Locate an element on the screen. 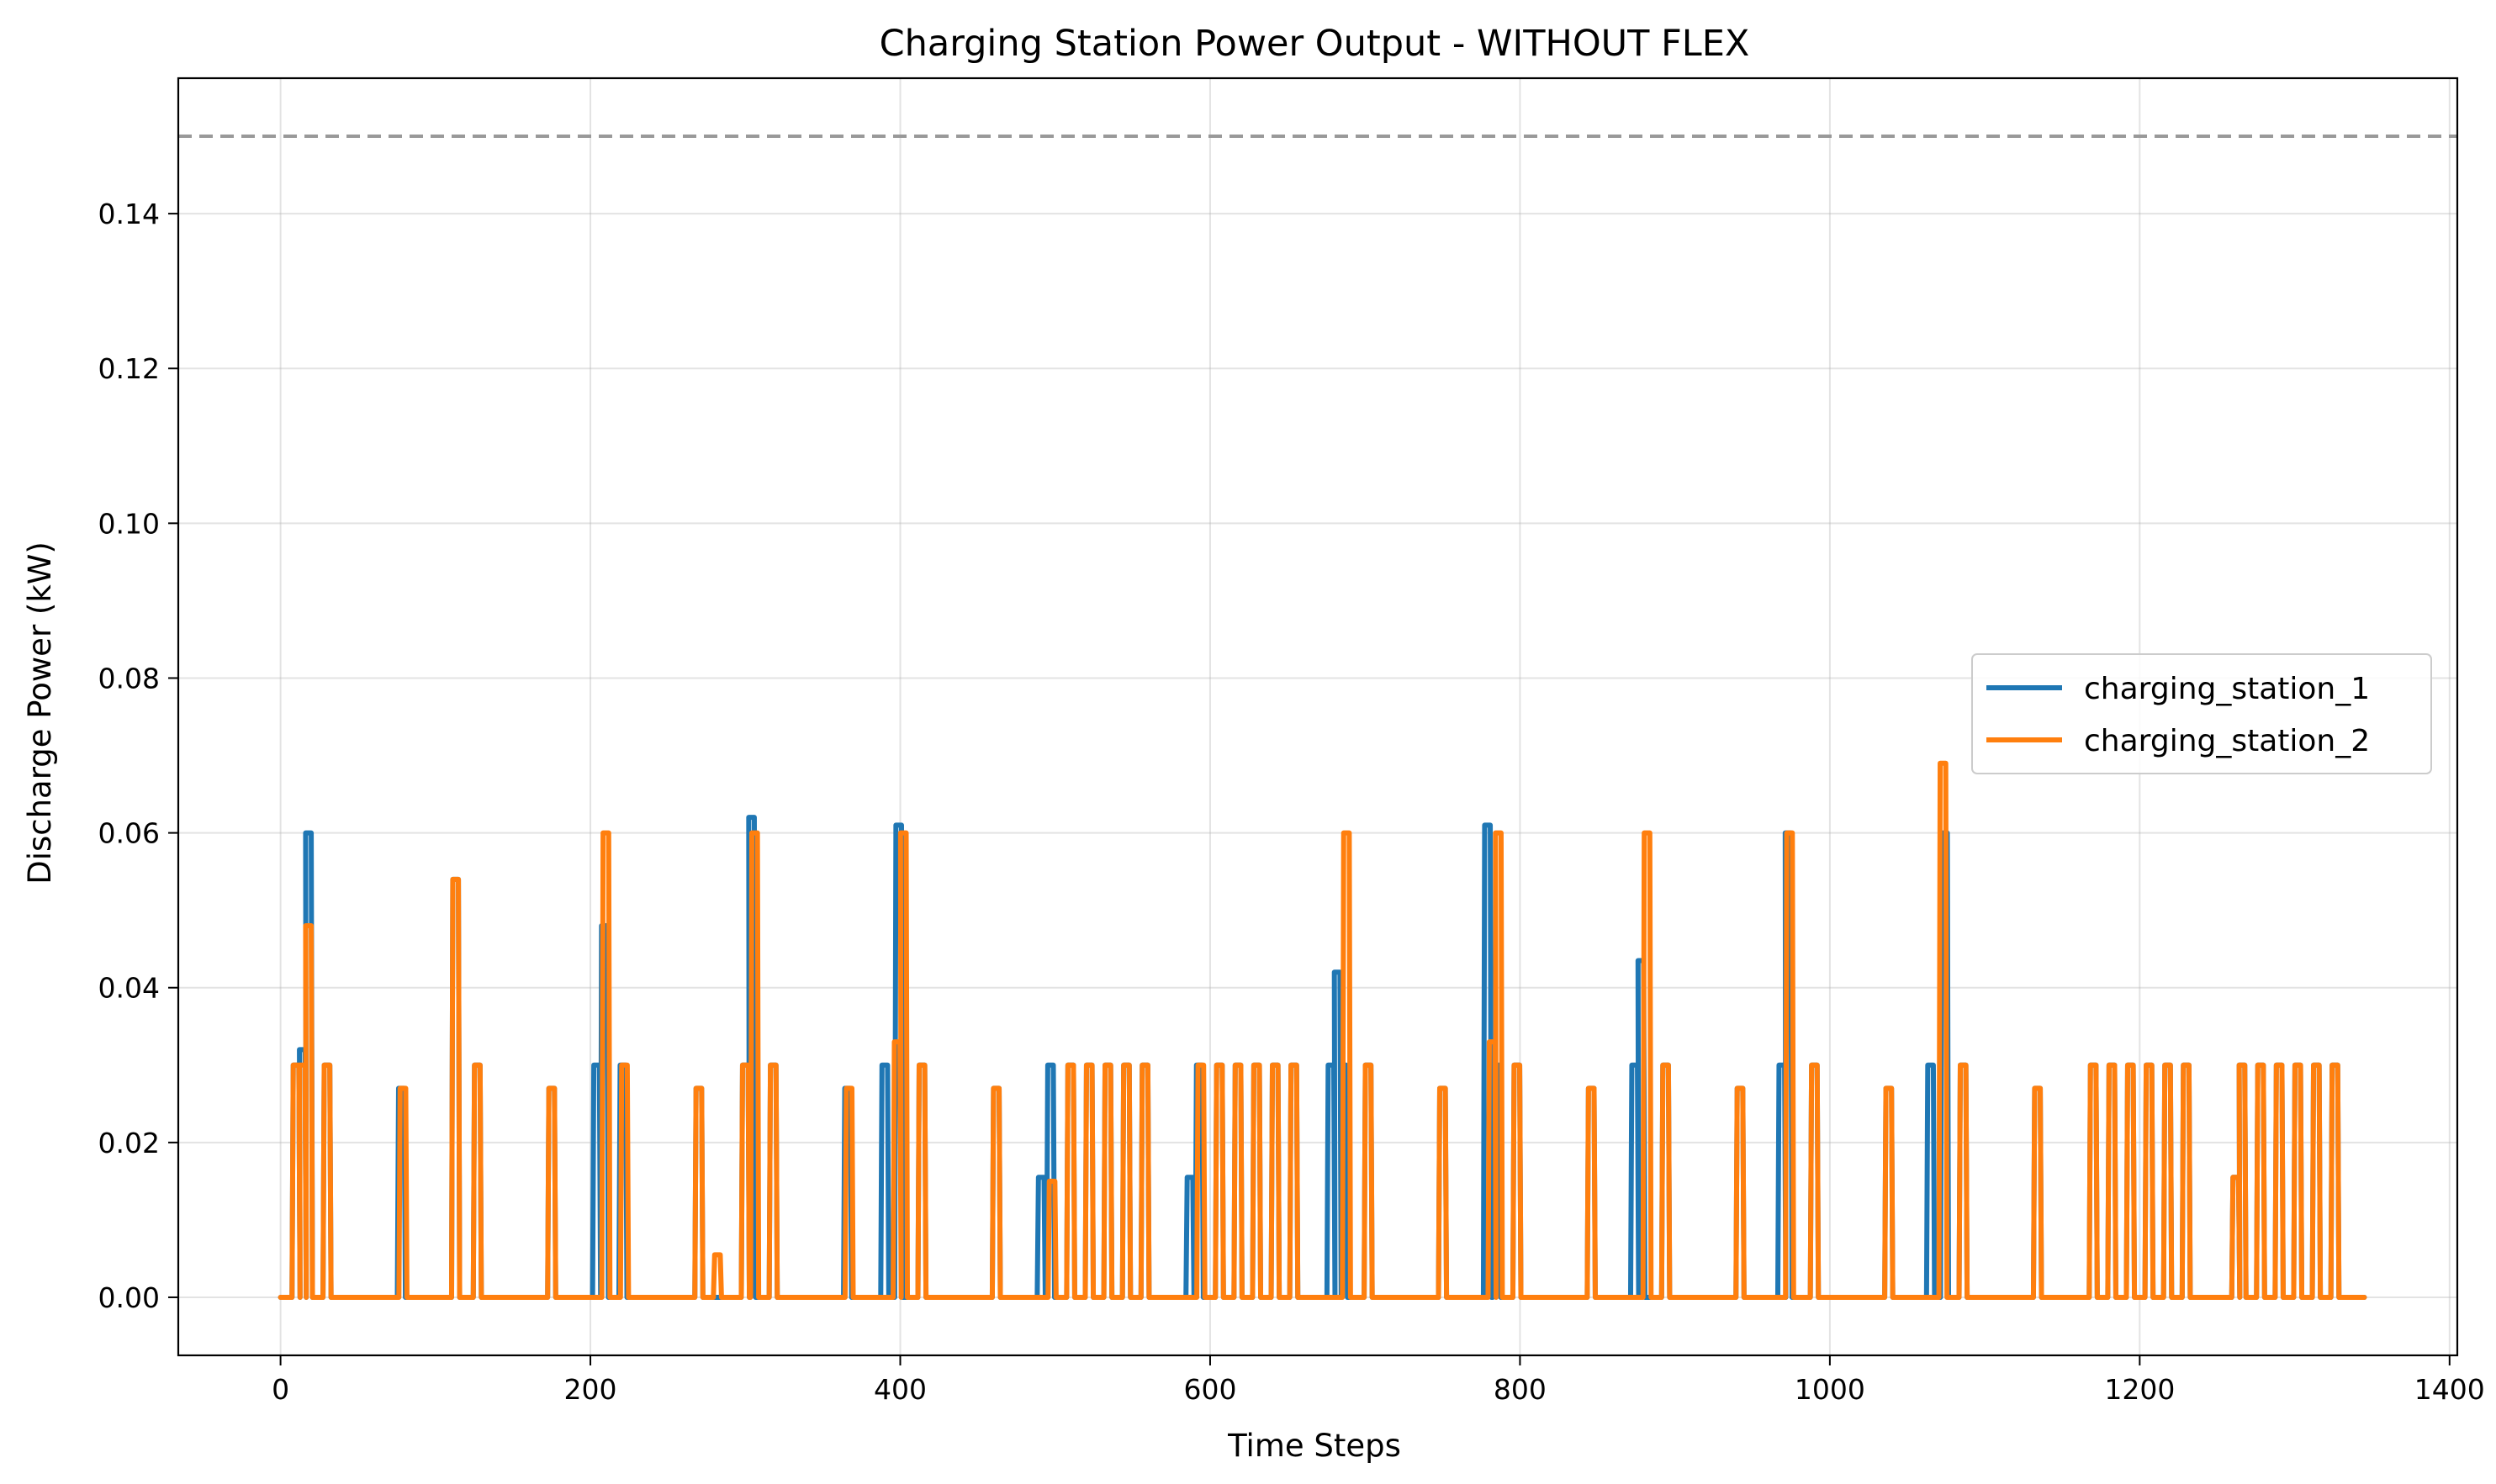  x-tick-label: 200 is located at coordinates (590, 1389).